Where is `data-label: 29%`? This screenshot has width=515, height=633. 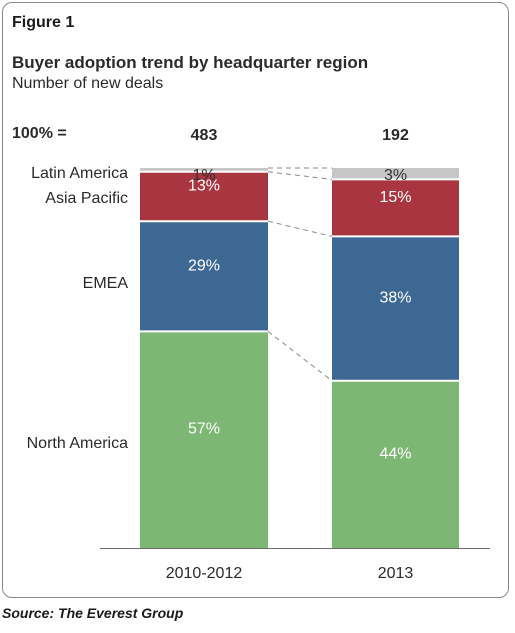 data-label: 29% is located at coordinates (204, 265).